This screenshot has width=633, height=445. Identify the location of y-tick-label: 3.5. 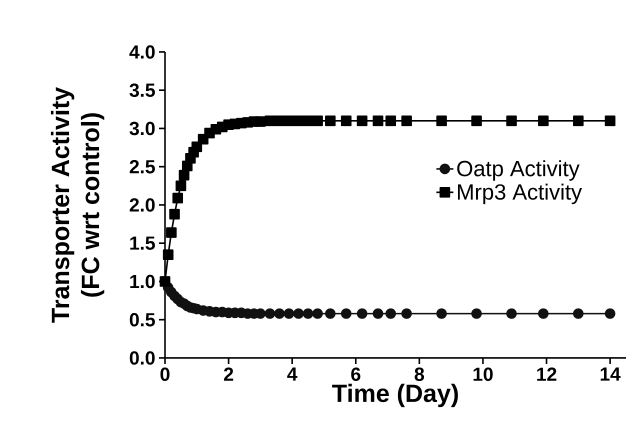
(142, 90).